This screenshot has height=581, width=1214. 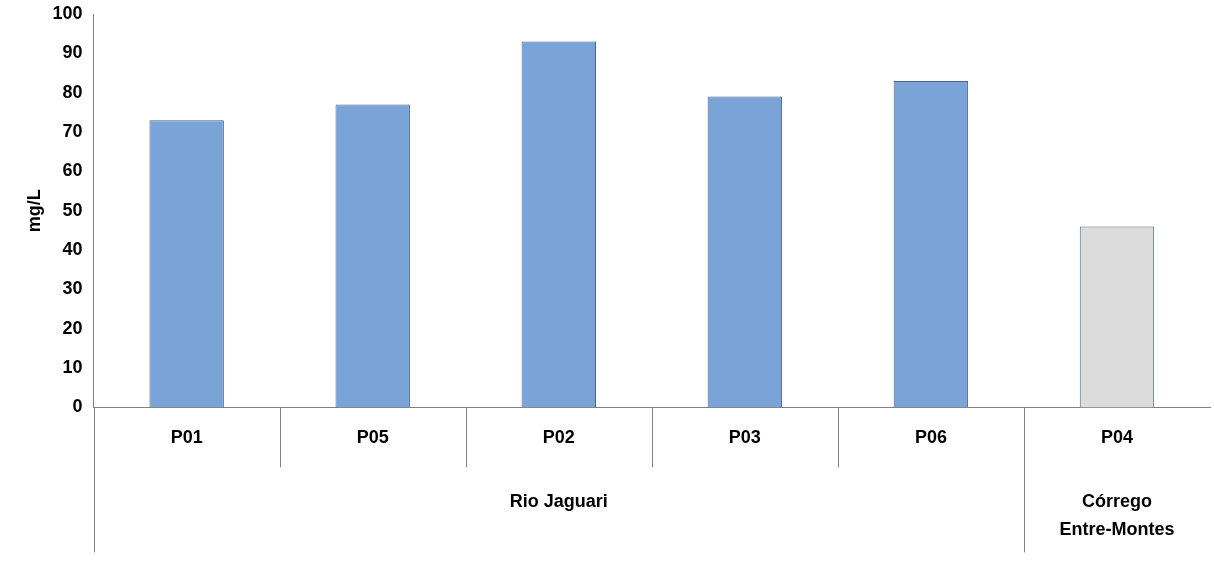 I want to click on x-tick-label: P01, so click(x=186, y=437).